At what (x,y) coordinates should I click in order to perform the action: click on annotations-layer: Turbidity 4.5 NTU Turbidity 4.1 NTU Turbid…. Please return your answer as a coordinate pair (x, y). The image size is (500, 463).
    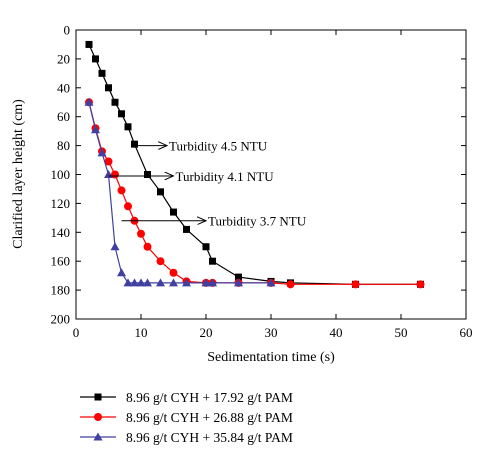
    Looking at the image, I should click on (207, 184).